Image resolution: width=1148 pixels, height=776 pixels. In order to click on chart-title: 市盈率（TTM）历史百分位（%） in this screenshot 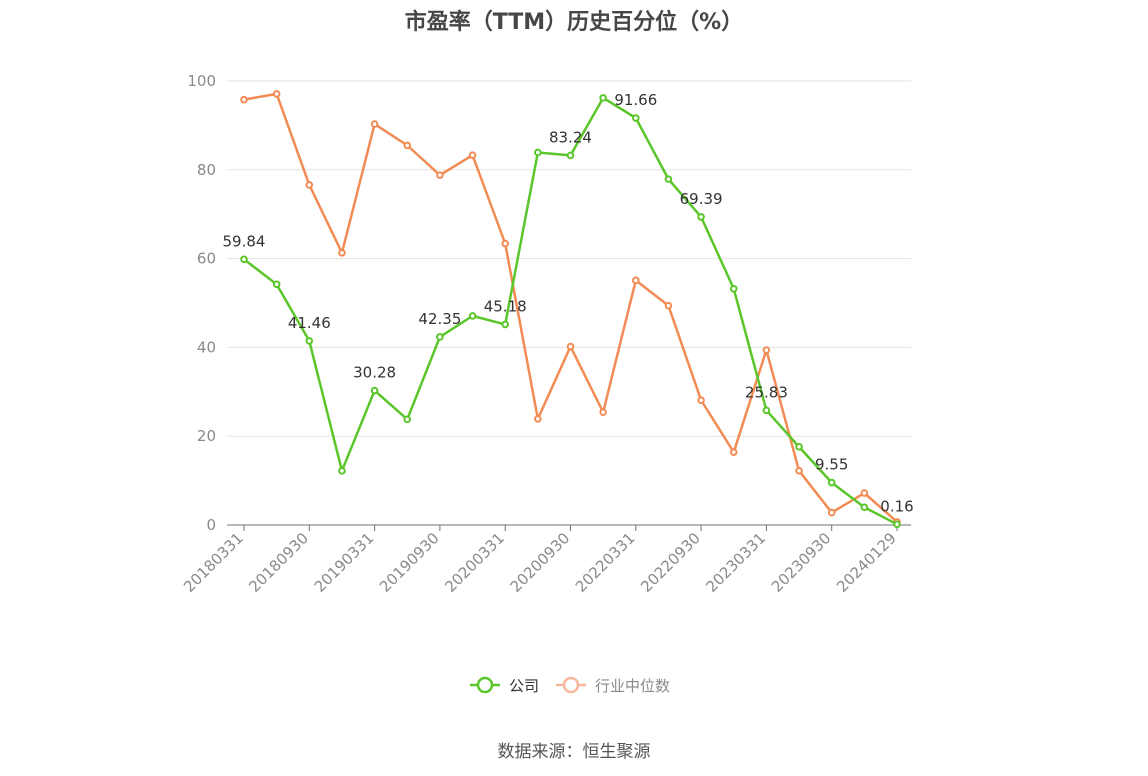, I will do `click(574, 22)`.